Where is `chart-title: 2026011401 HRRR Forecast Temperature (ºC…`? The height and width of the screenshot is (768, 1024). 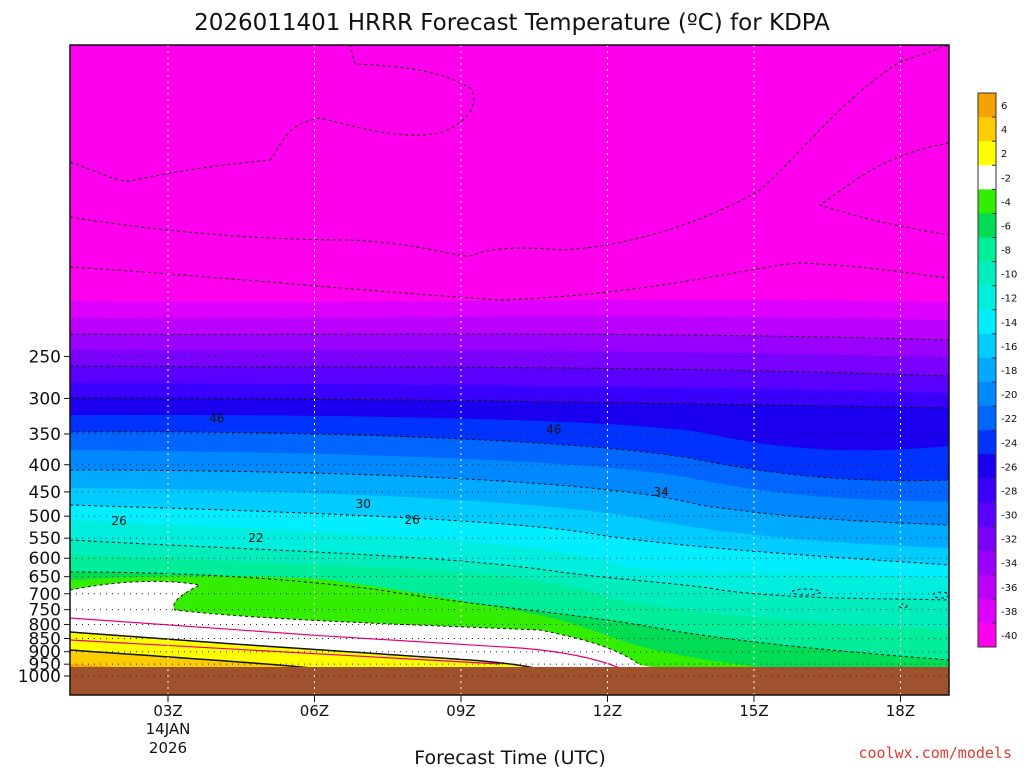 chart-title: 2026011401 HRRR Forecast Temperature (ºC… is located at coordinates (512, 23).